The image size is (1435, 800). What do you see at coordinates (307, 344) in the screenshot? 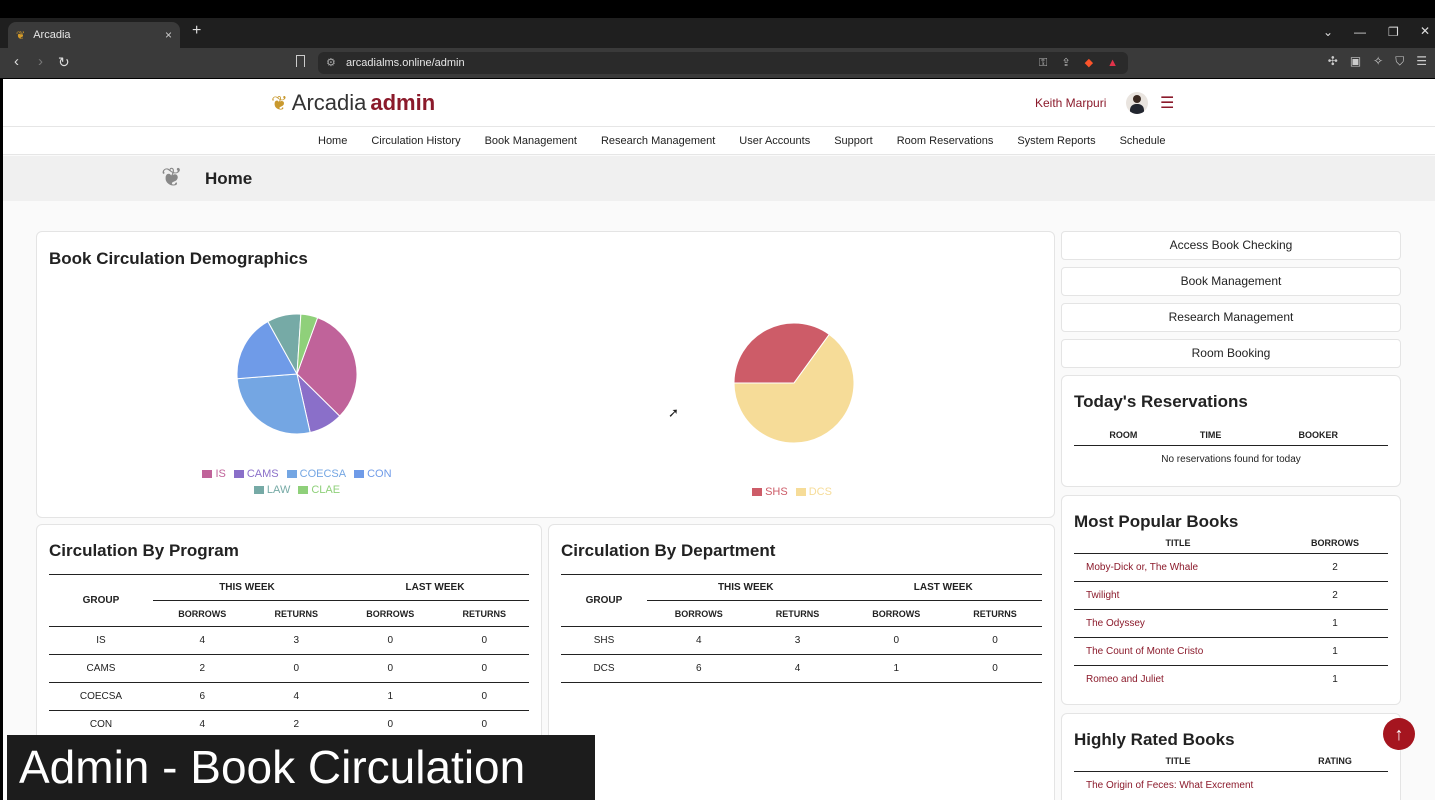
I see `pie-slice-clae` at bounding box center [307, 344].